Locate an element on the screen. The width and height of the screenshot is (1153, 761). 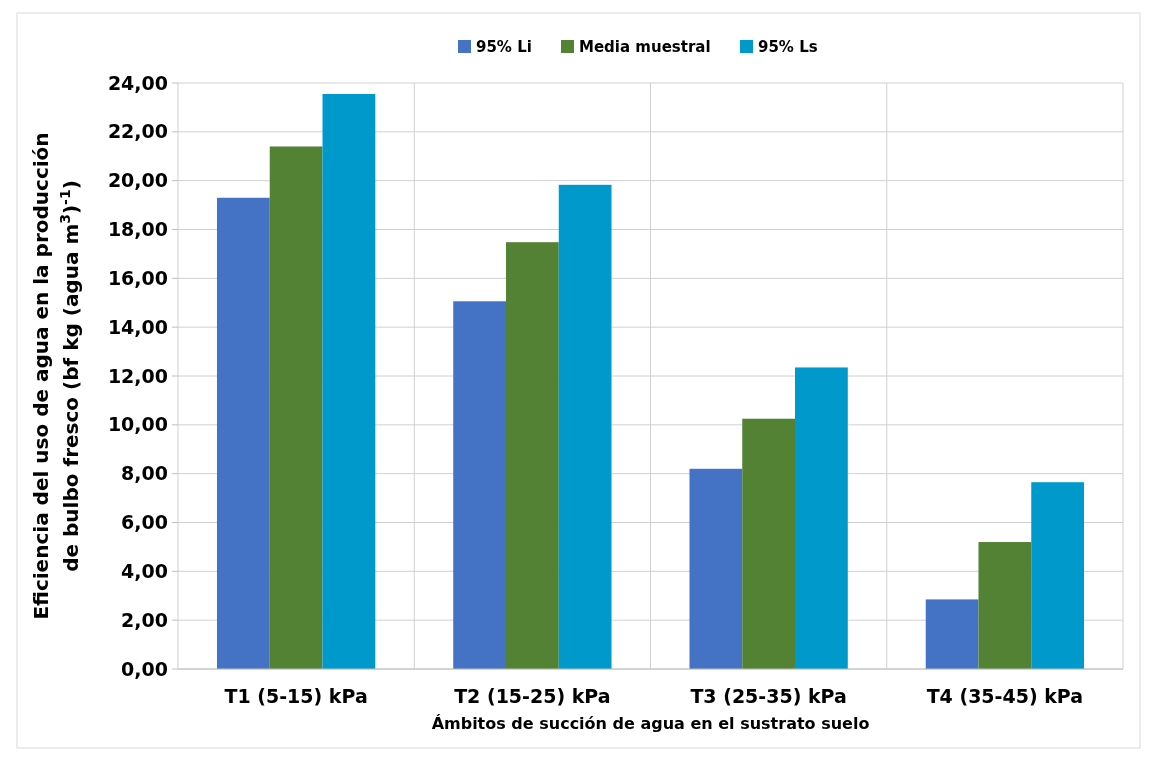
y-tick-label: 20,00 is located at coordinates (137, 180).